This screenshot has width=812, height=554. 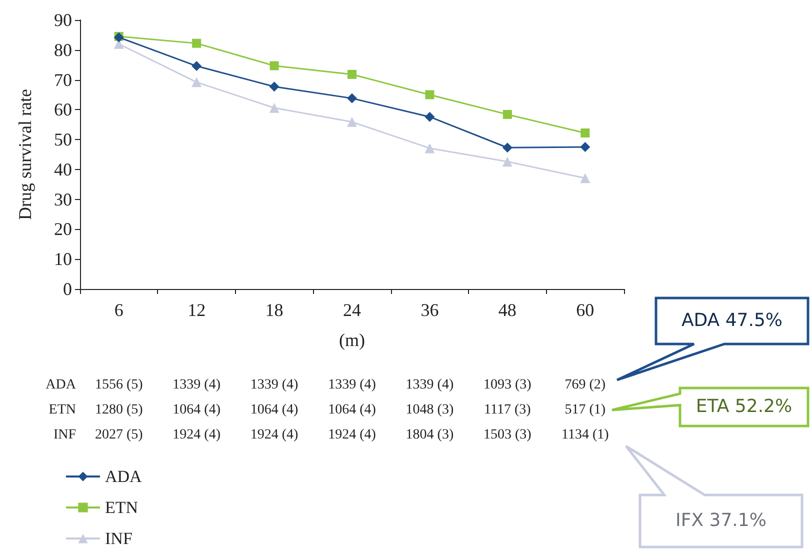 I want to click on text: ADA 47.5%, so click(x=732, y=321).